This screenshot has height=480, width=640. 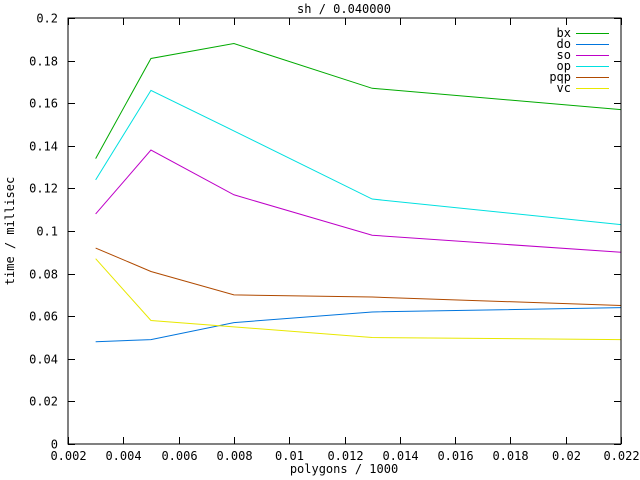 I want to click on x-tick-label: 0.004, so click(x=123, y=456).